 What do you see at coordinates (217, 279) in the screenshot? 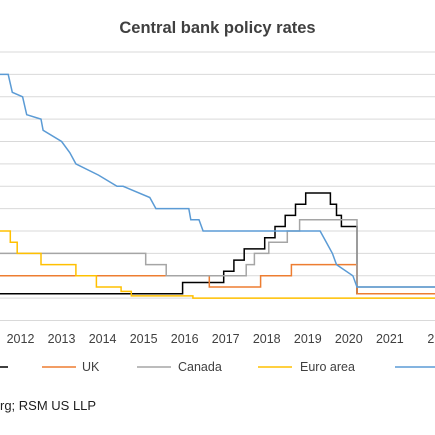
I see `series-line-uk` at bounding box center [217, 279].